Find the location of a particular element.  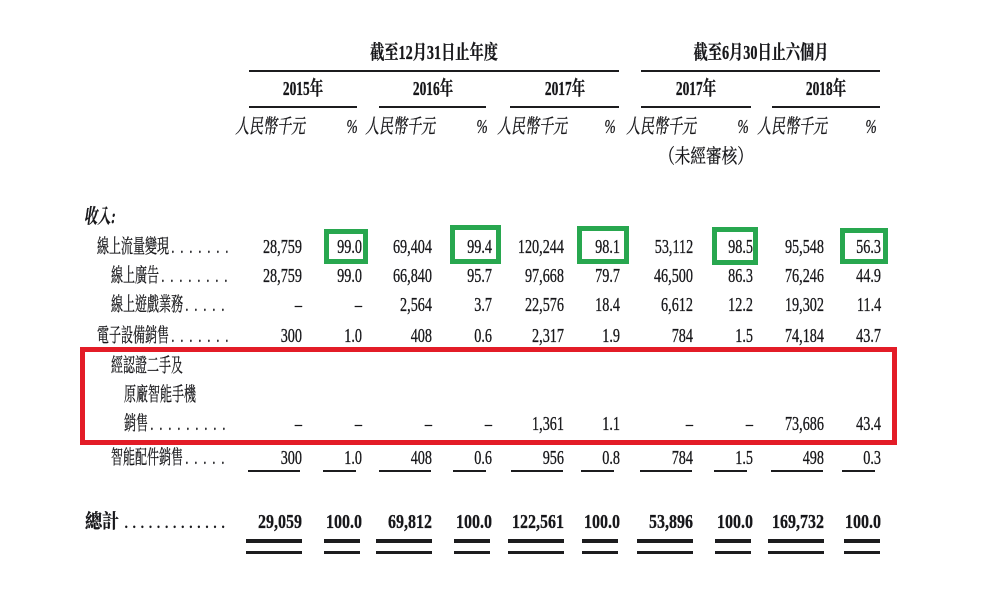

value-cell: 2,564 is located at coordinates (390, 305).